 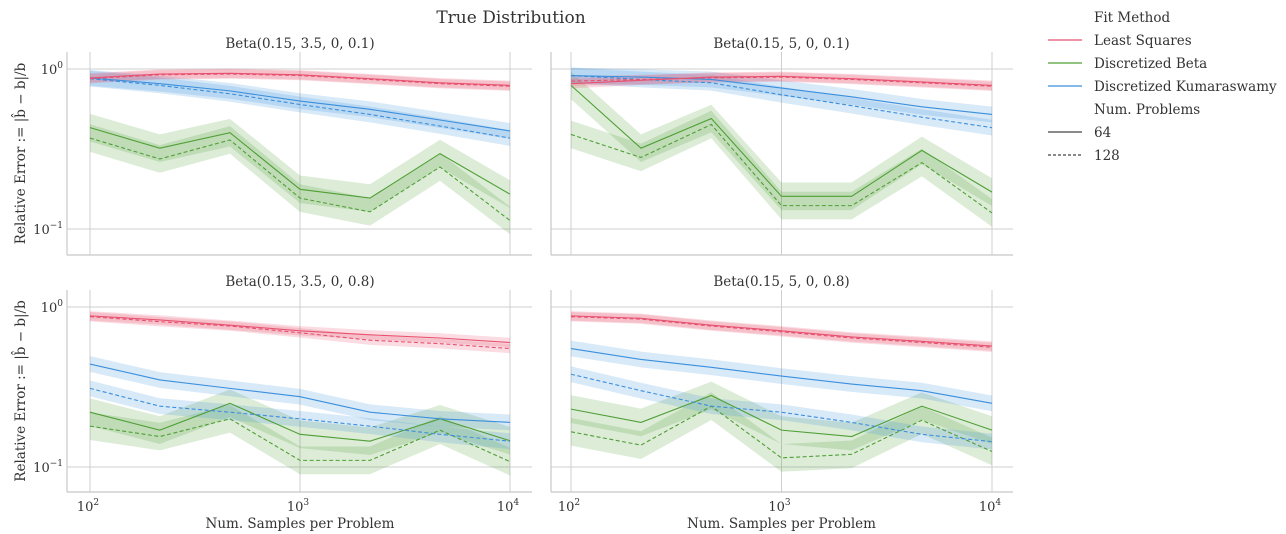 What do you see at coordinates (299, 44) in the screenshot?
I see `panel-title: Beta(0.15, 3.5, 0, 0.1)` at bounding box center [299, 44].